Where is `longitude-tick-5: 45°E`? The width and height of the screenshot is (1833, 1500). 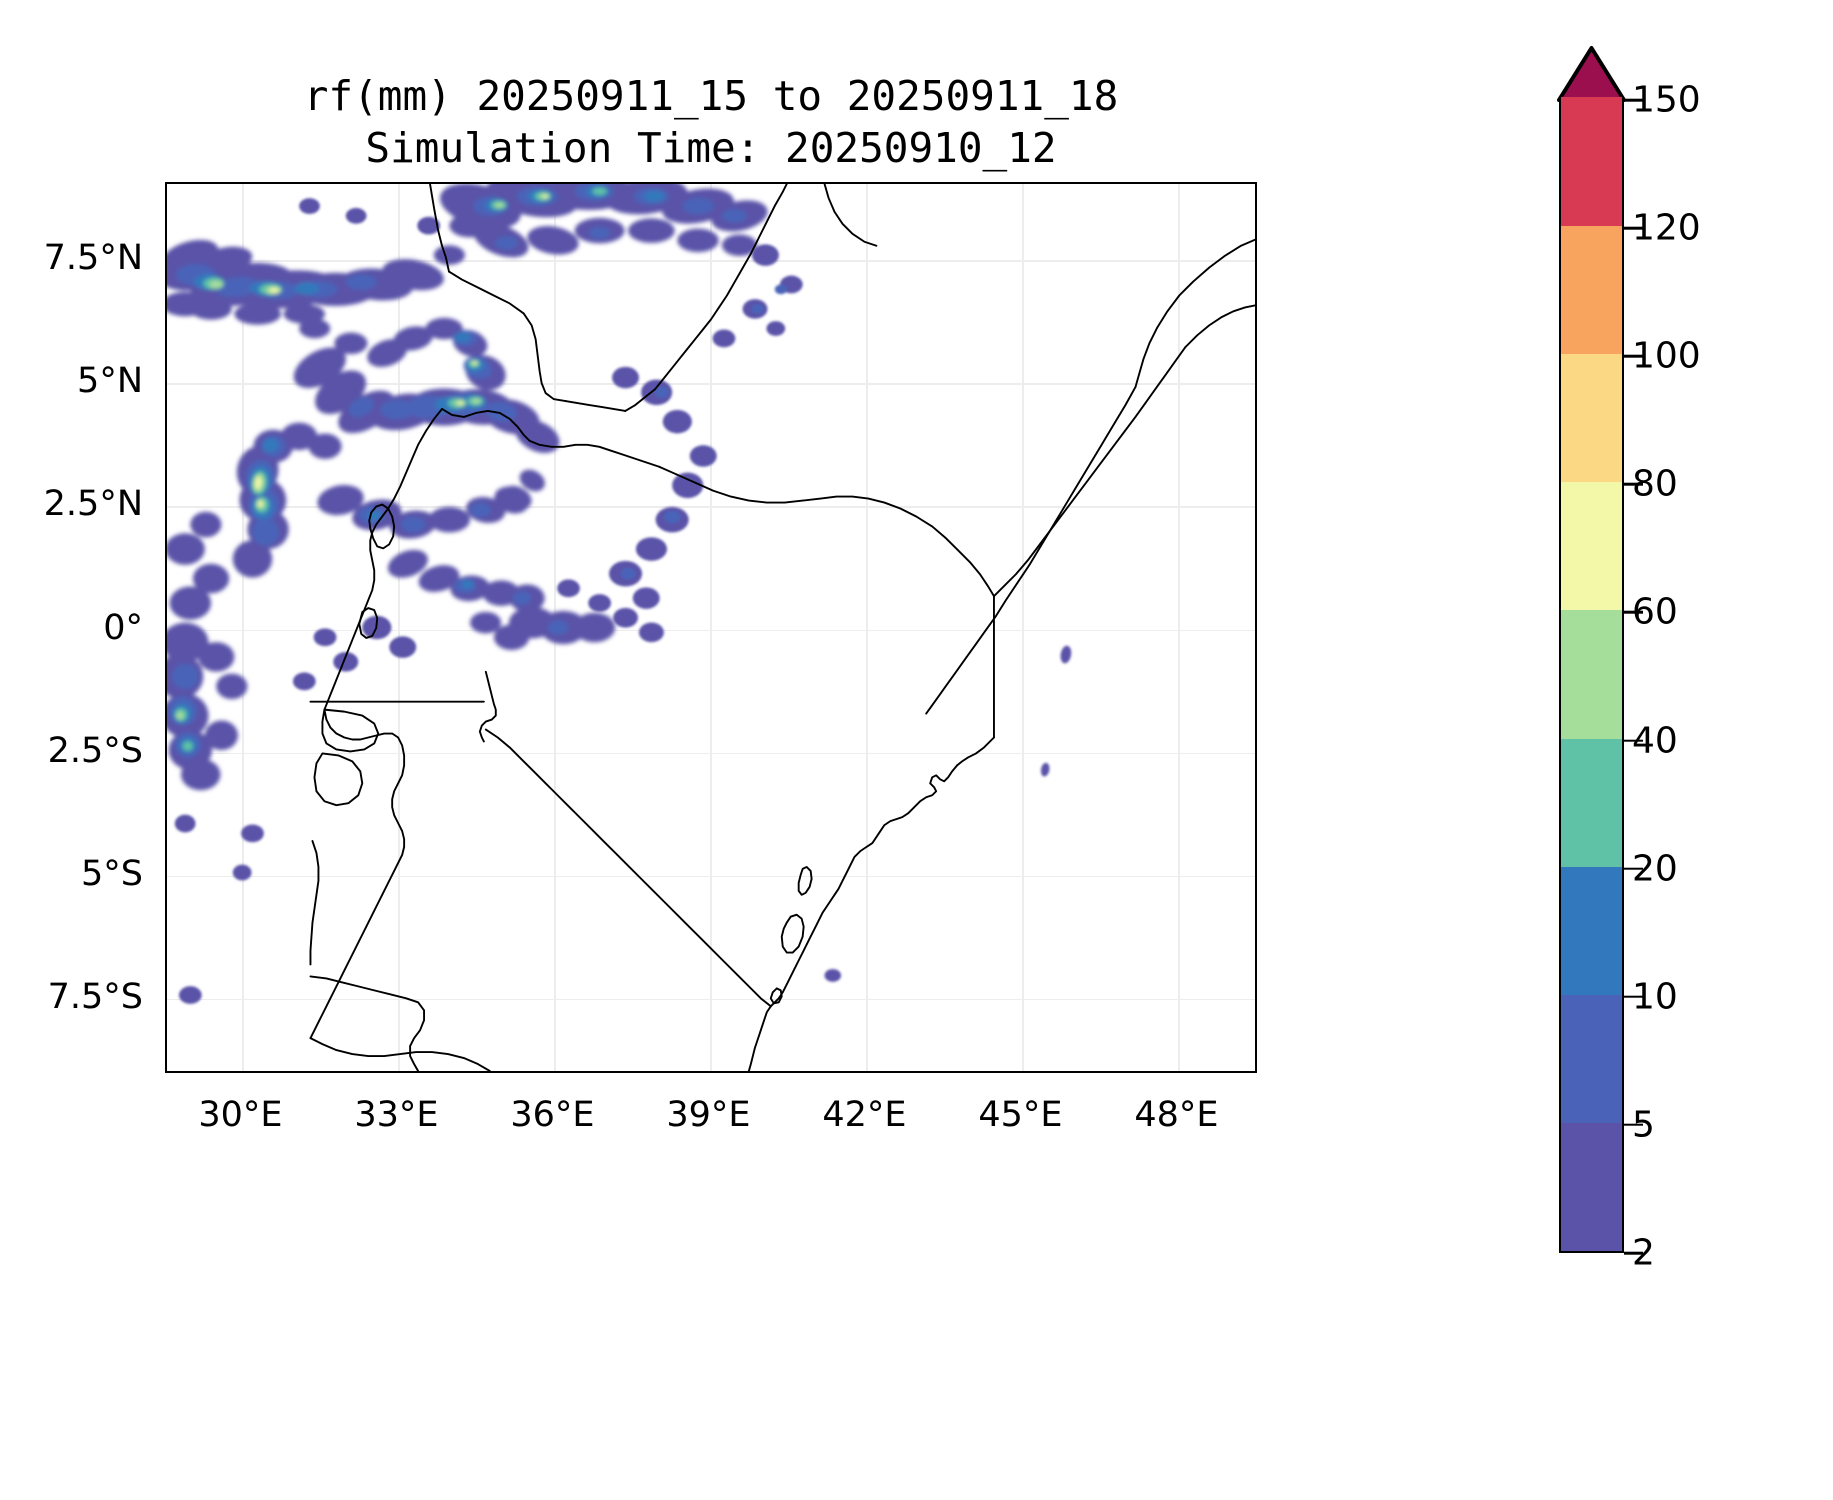
longitude-tick-5: 45°E is located at coordinates (1020, 1115).